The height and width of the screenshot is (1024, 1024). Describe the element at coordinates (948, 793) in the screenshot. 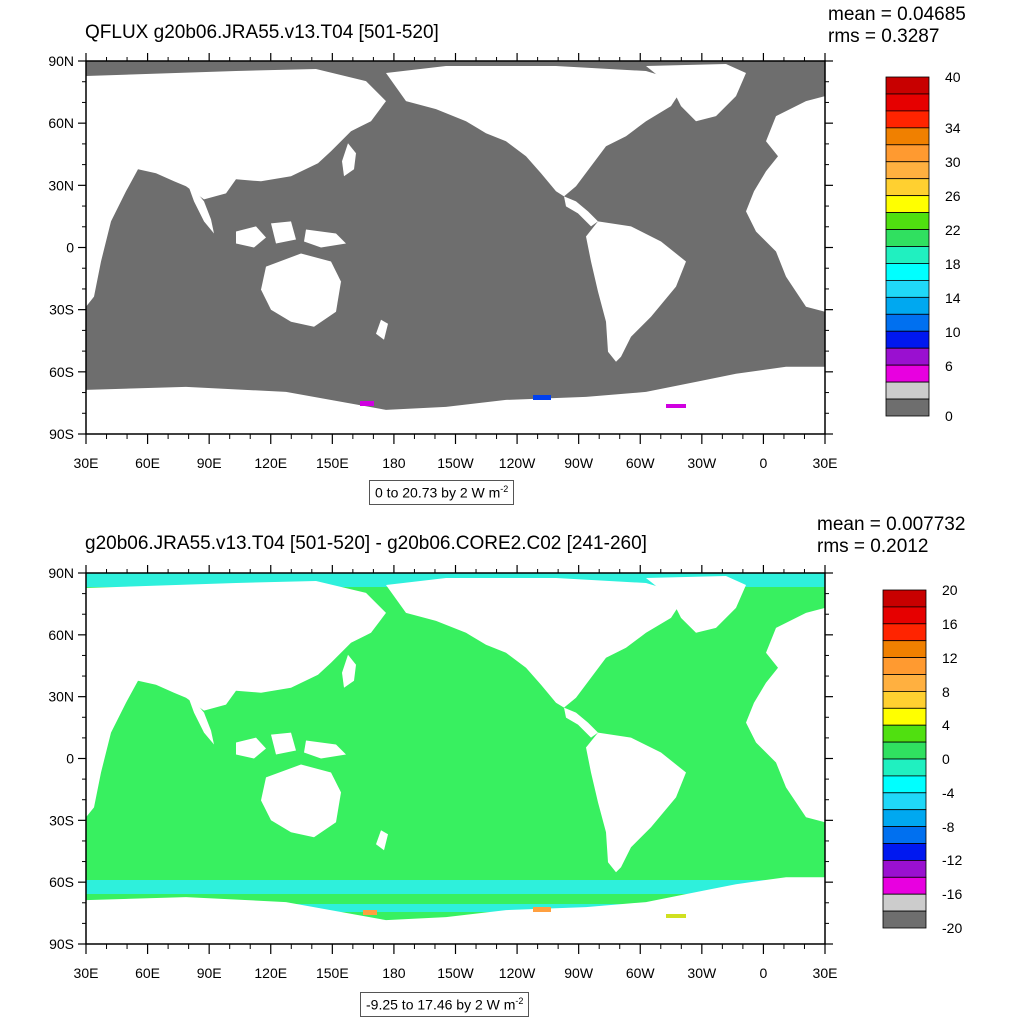

I see `colorbar-label: -4` at that location.